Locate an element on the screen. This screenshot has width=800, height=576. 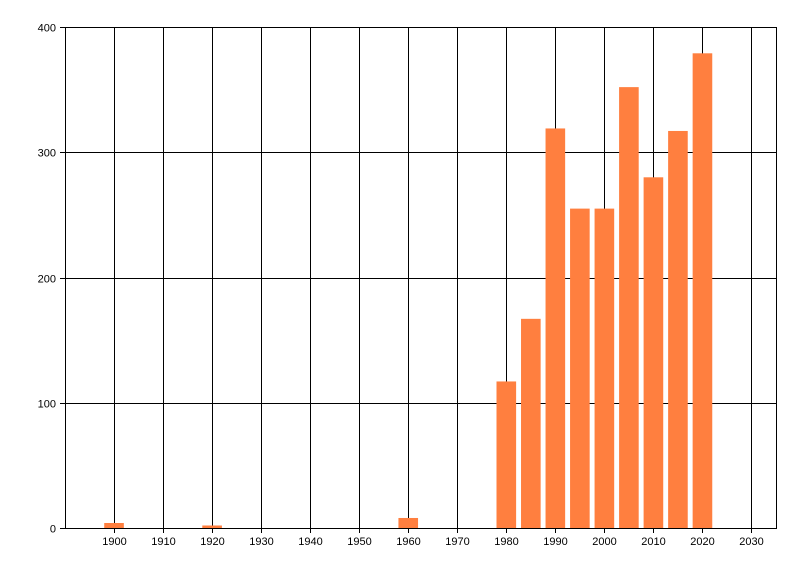
x-tick-label-1910: 1910 is located at coordinates (163, 542).